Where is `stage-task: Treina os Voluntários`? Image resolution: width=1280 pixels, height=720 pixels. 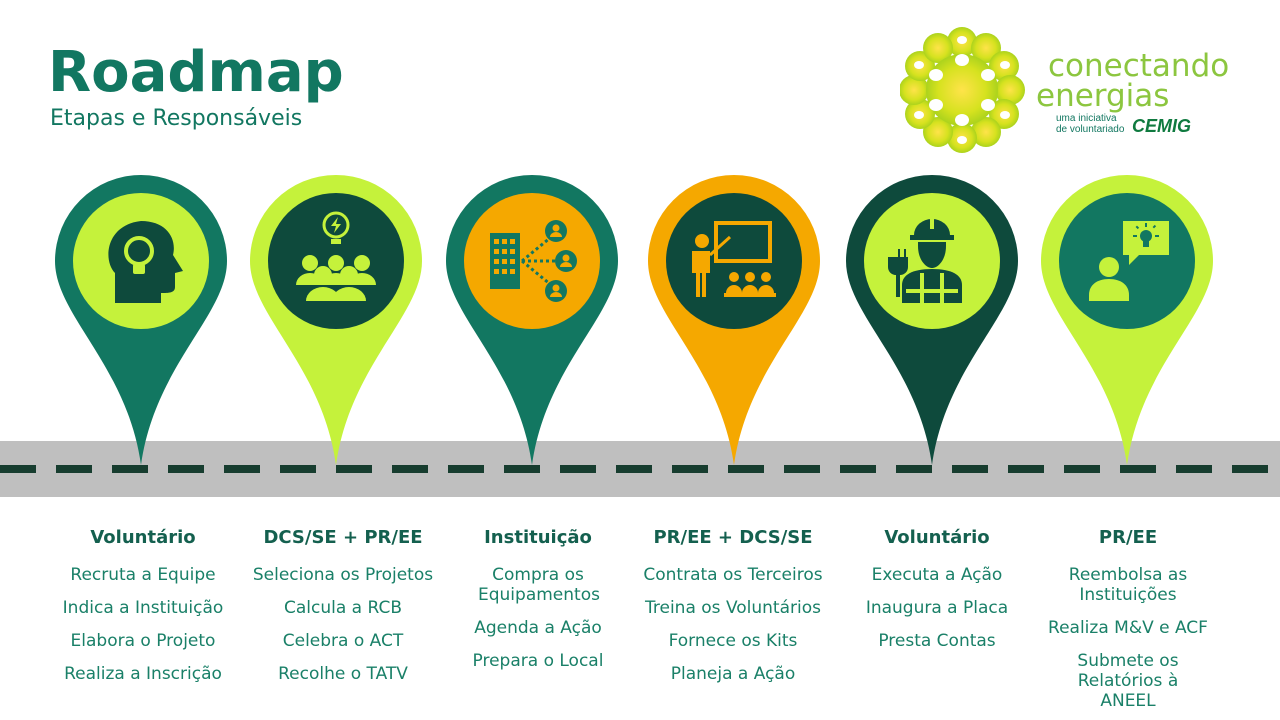 stage-task: Treina os Voluntários is located at coordinates (733, 608).